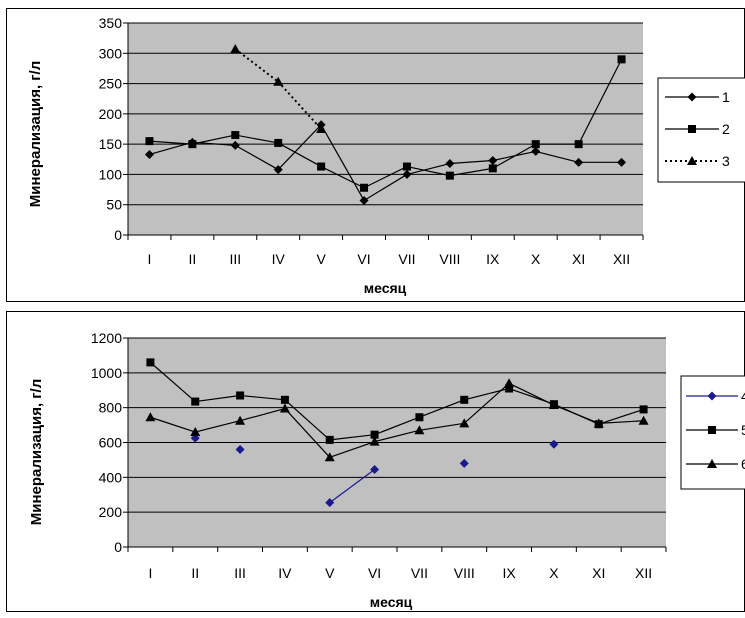 This screenshot has height=618, width=745. I want to click on x-tick-label: V, so click(321, 259).